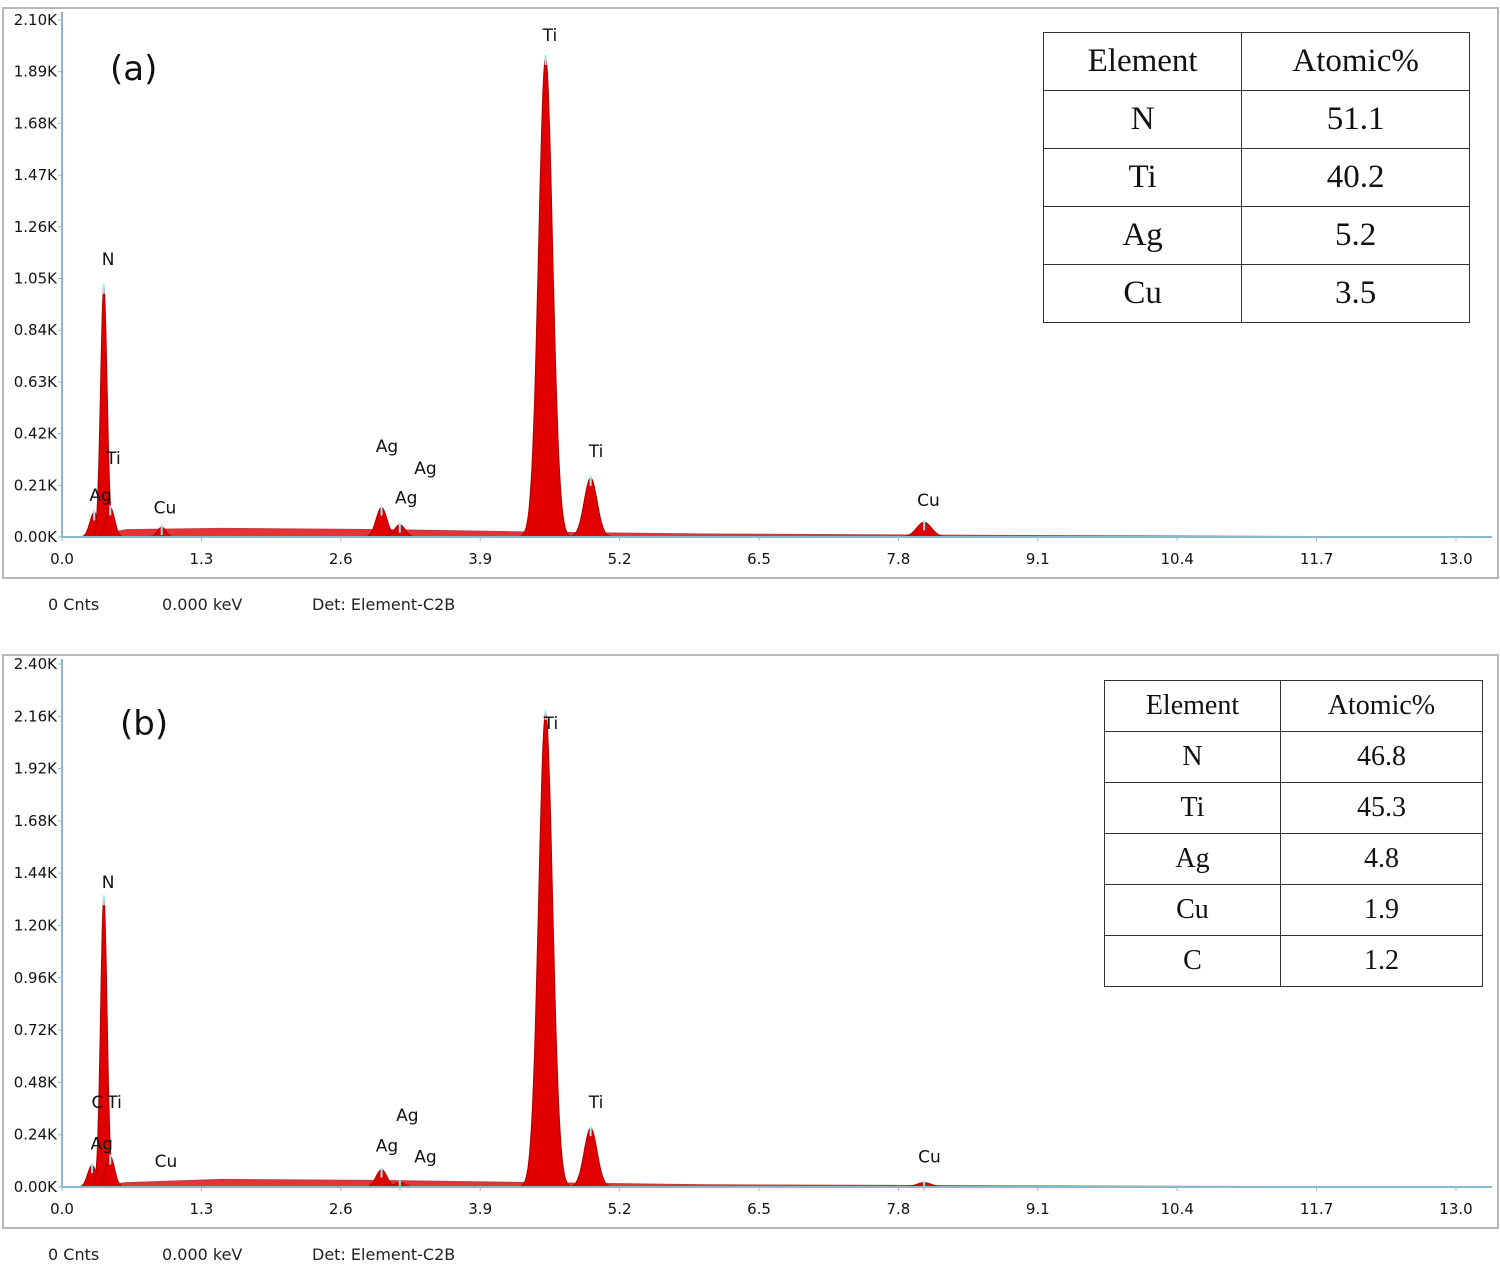 The width and height of the screenshot is (1500, 1272). Describe the element at coordinates (36, 716) in the screenshot. I see `y-tick-label: 2.16K` at that location.